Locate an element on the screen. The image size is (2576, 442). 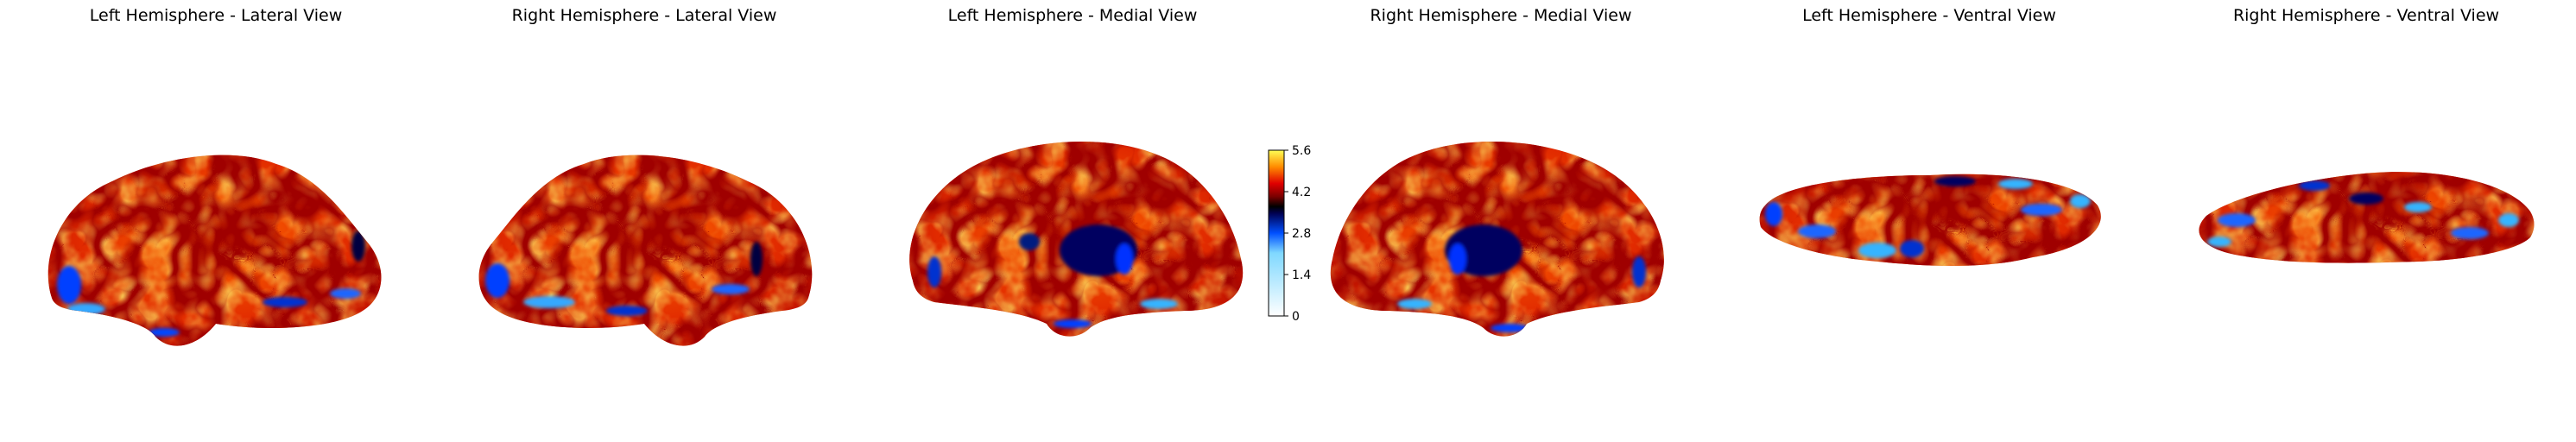
view-right-medial: Right Hemisphere - Medial View is located at coordinates (1497, 171).